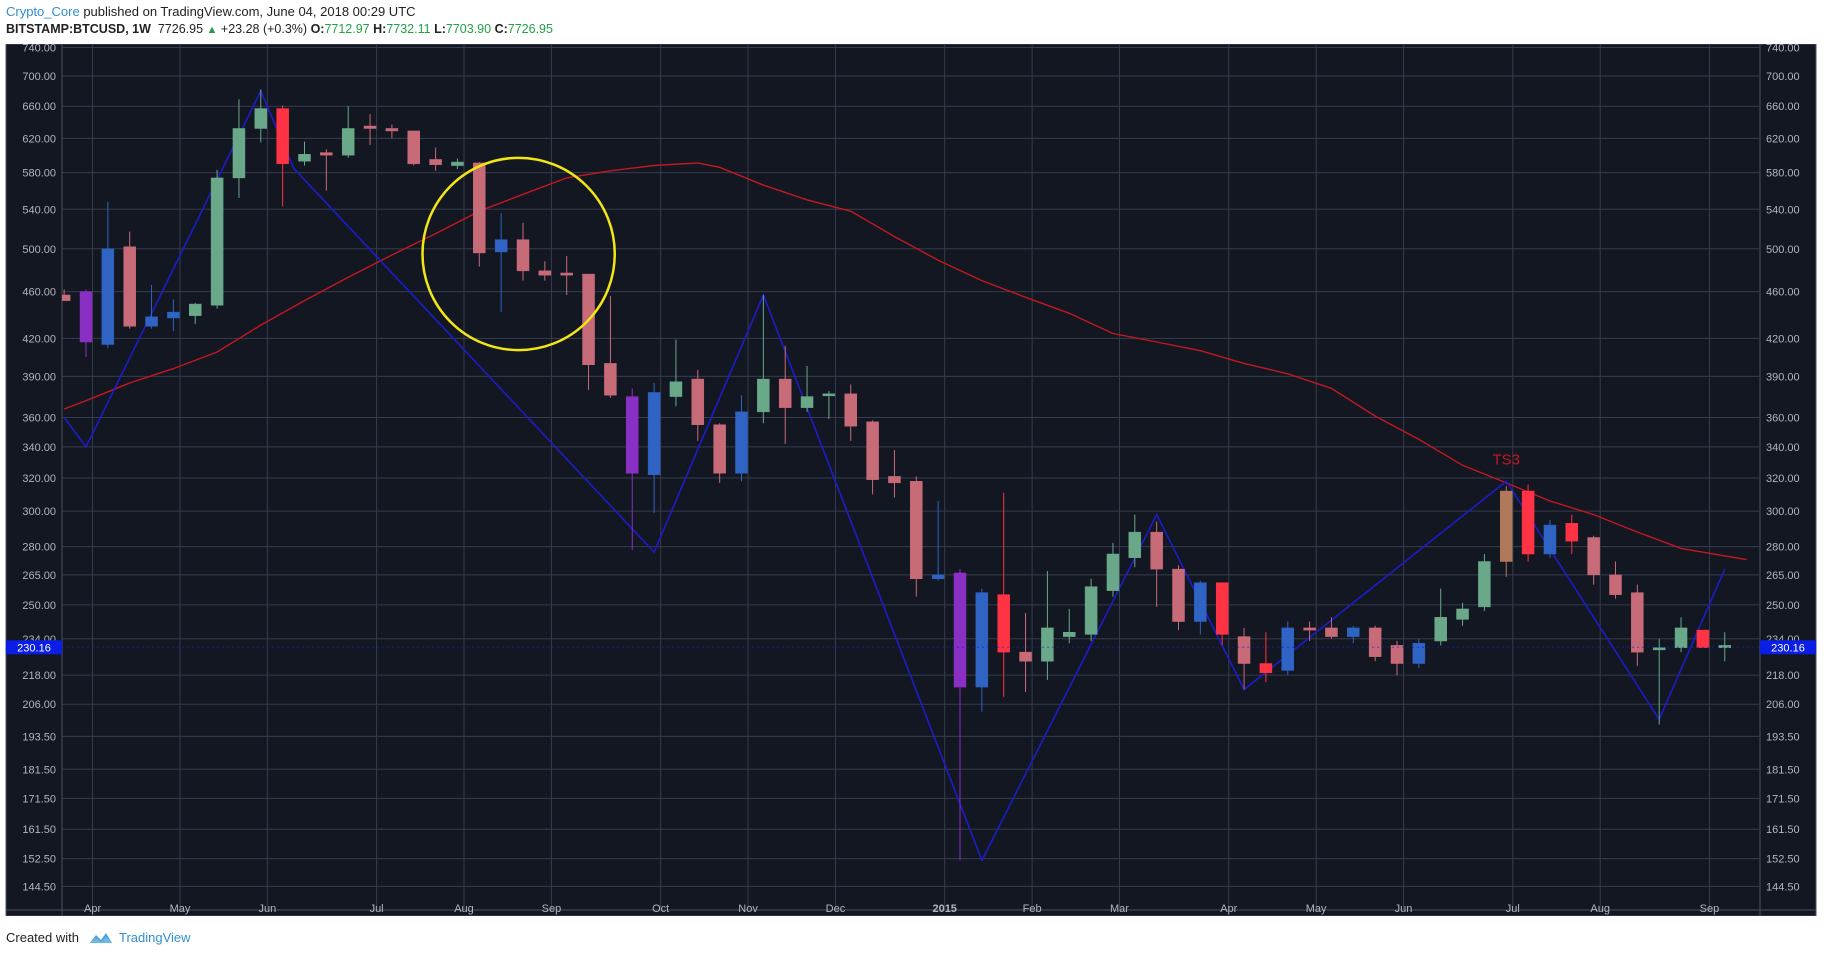 The height and width of the screenshot is (953, 1824). What do you see at coordinates (39, 49) in the screenshot?
I see `y-tick-label-left: 740.00` at bounding box center [39, 49].